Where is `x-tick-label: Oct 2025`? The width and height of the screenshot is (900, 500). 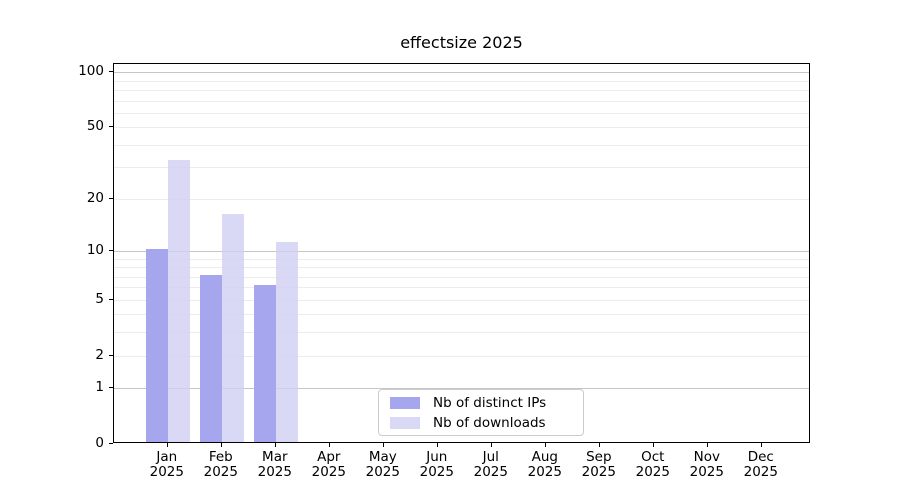
x-tick-label: Oct 2025 is located at coordinates (652, 464).